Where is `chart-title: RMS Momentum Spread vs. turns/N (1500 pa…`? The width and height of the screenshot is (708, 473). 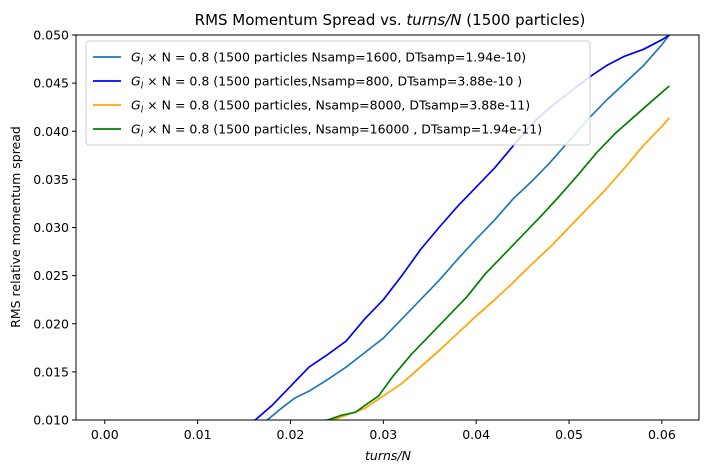
chart-title: RMS Momentum Spread vs. turns/N (1500 pa… is located at coordinates (390, 20).